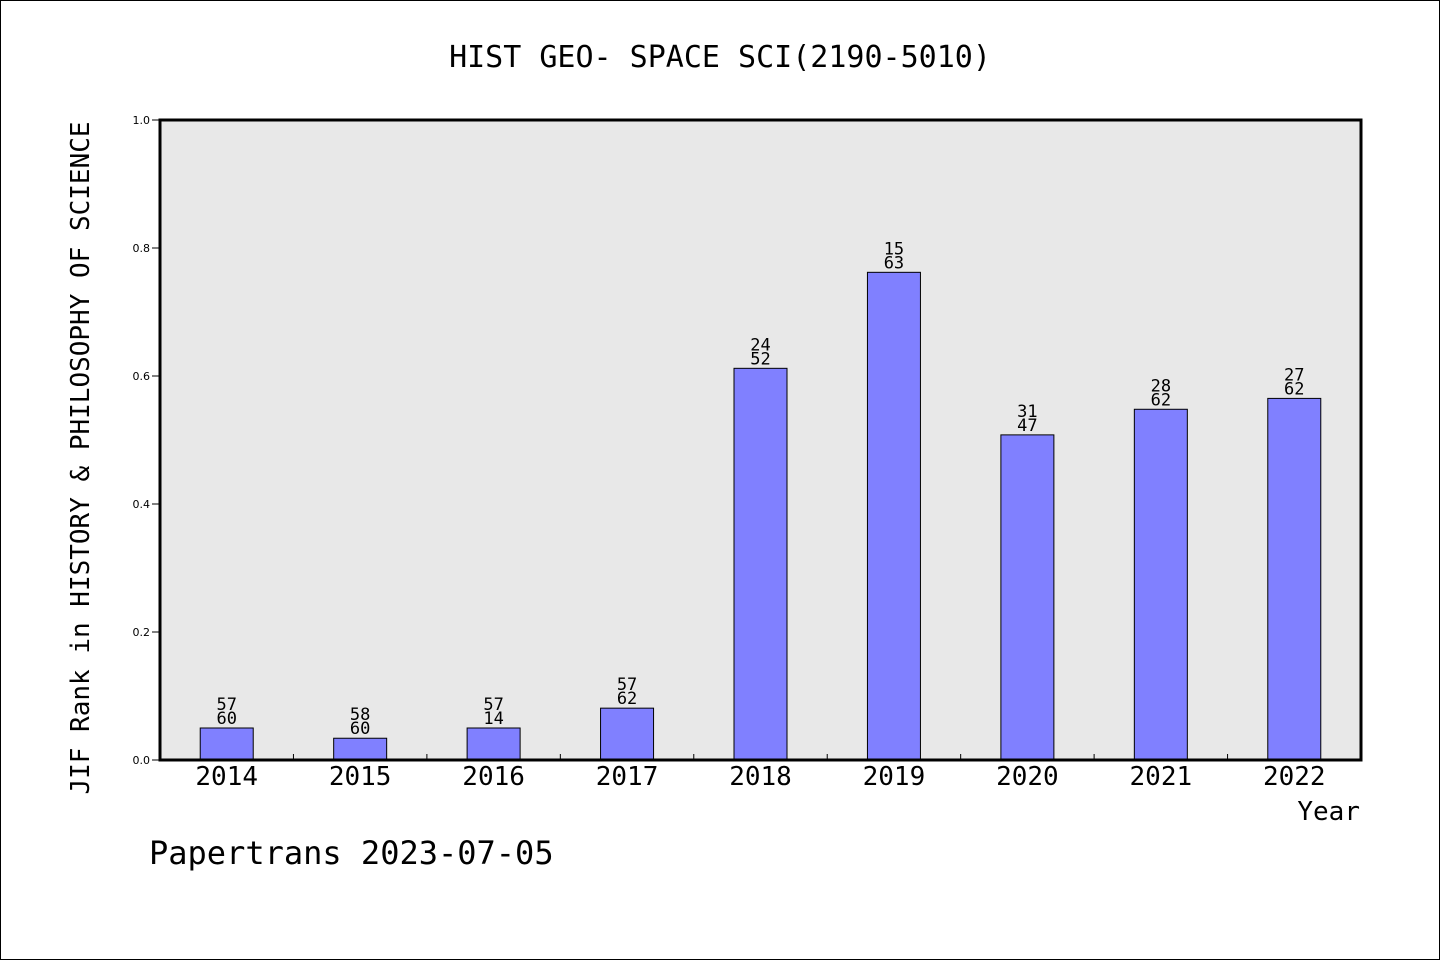  What do you see at coordinates (893, 516) in the screenshot?
I see `bar-2019` at bounding box center [893, 516].